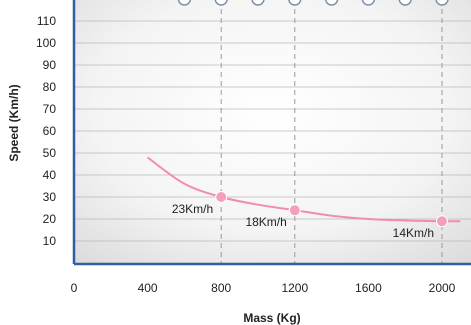 Image resolution: width=471 pixels, height=325 pixels. Describe the element at coordinates (442, 221) in the screenshot. I see `data-point-2000` at that location.